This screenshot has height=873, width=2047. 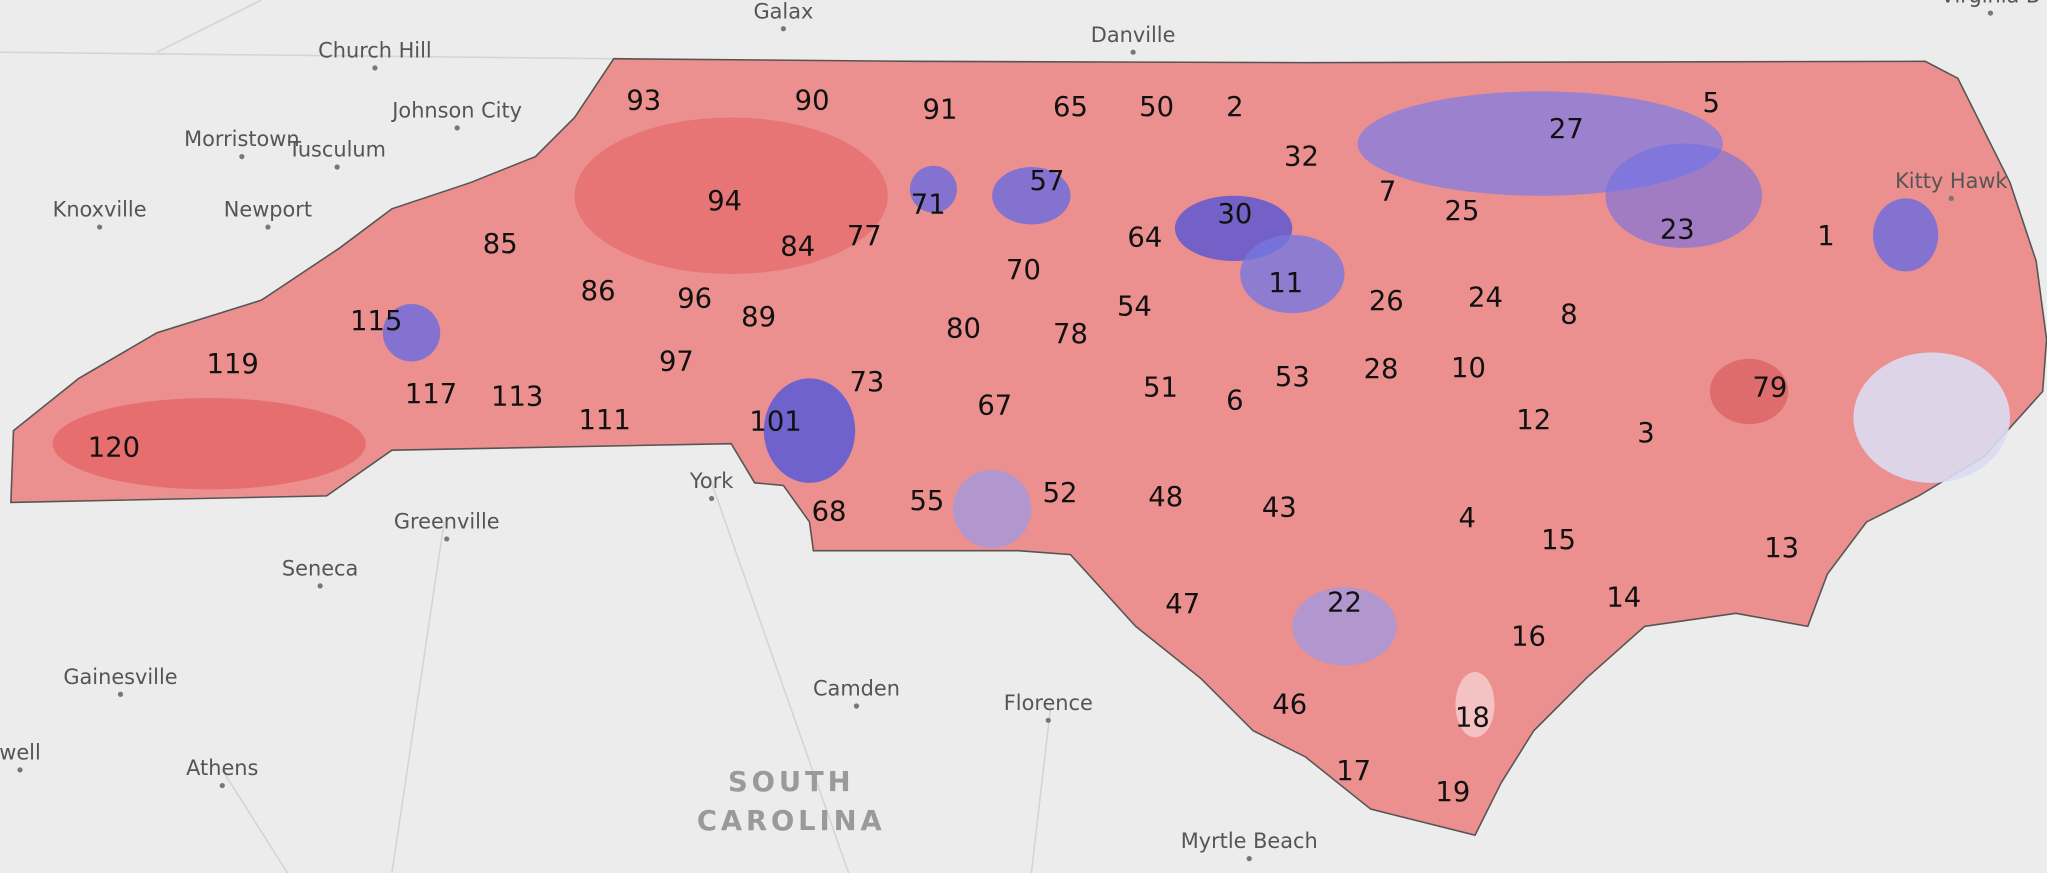 I want to click on district-label: 111, so click(x=604, y=420).